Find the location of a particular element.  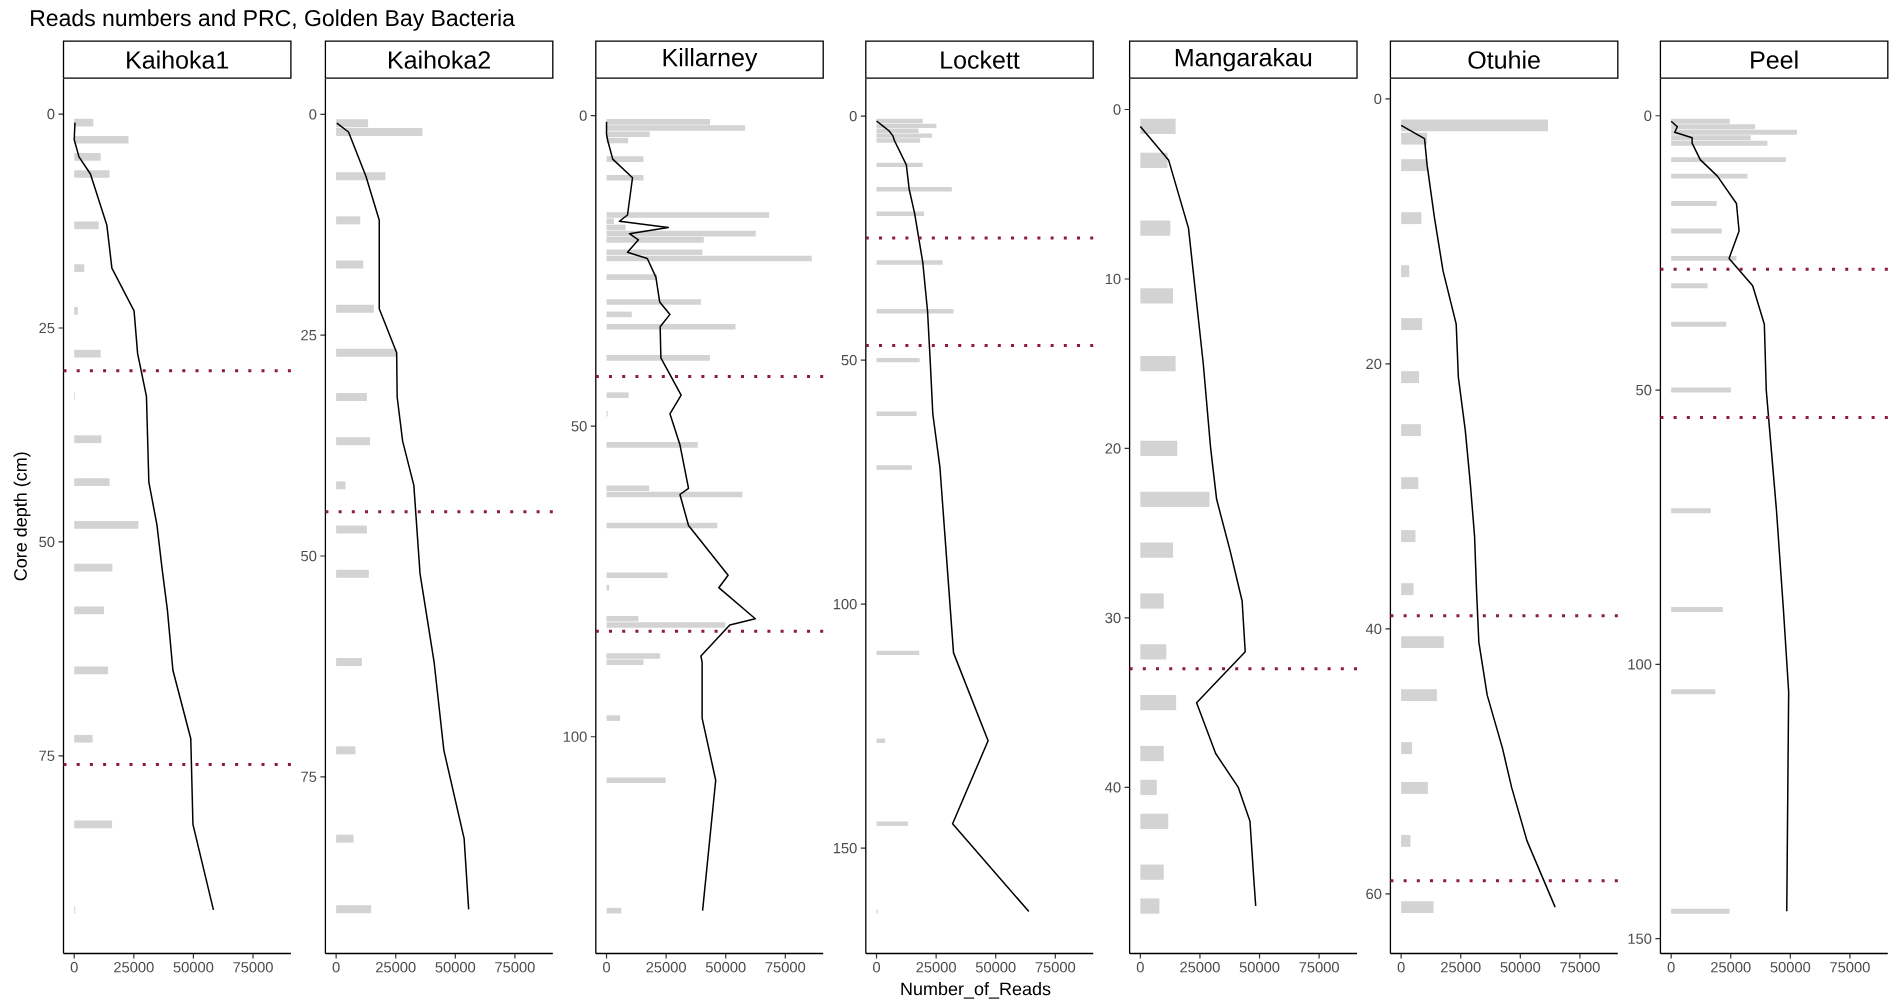

chart-title: Kaihoka2 is located at coordinates (439, 59).